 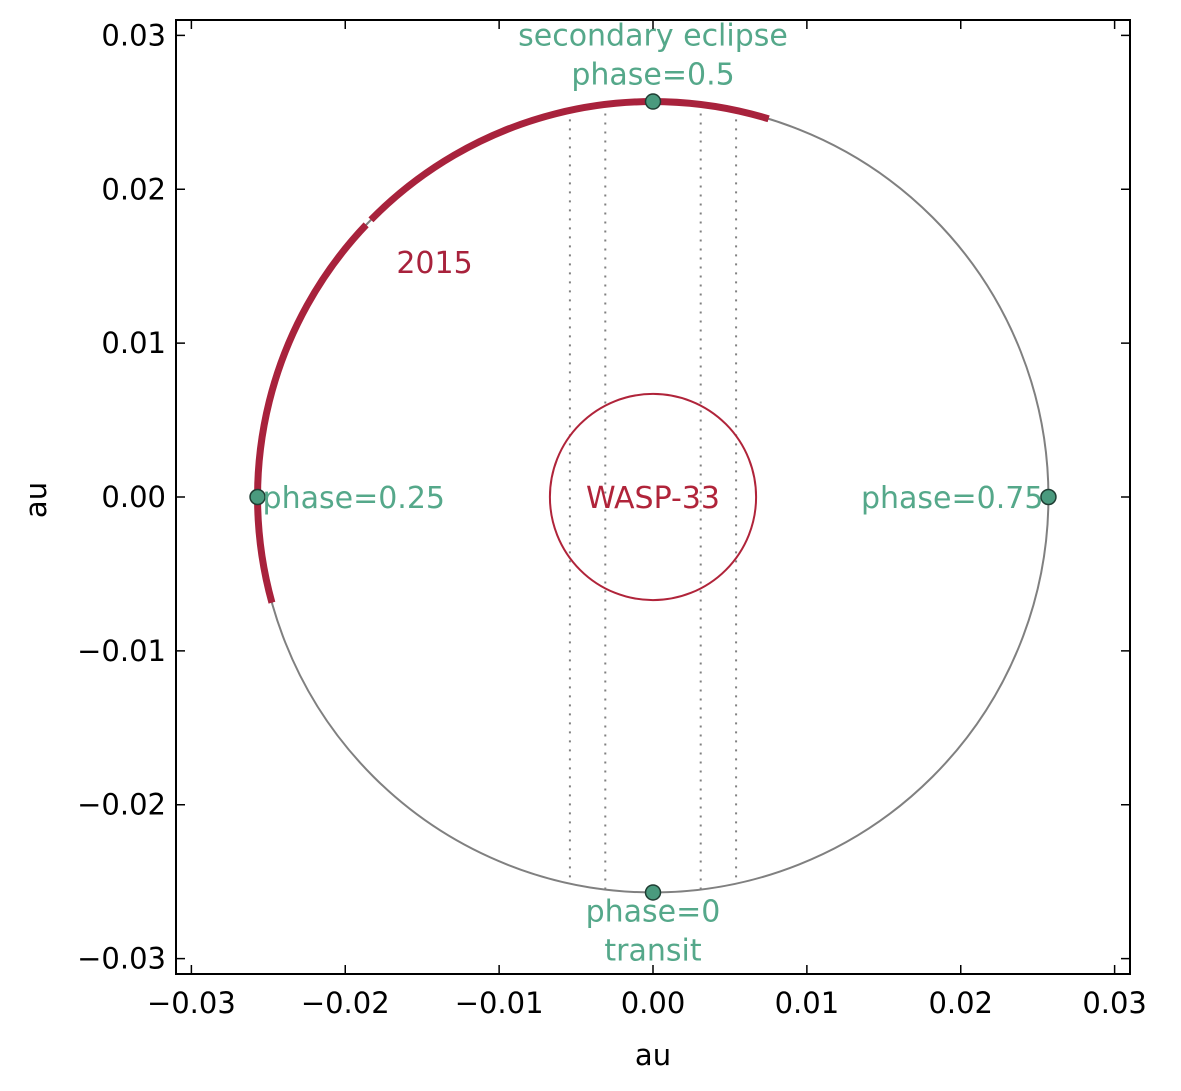 What do you see at coordinates (121, 651) in the screenshot?
I see `y-tick-label: −0.01` at bounding box center [121, 651].